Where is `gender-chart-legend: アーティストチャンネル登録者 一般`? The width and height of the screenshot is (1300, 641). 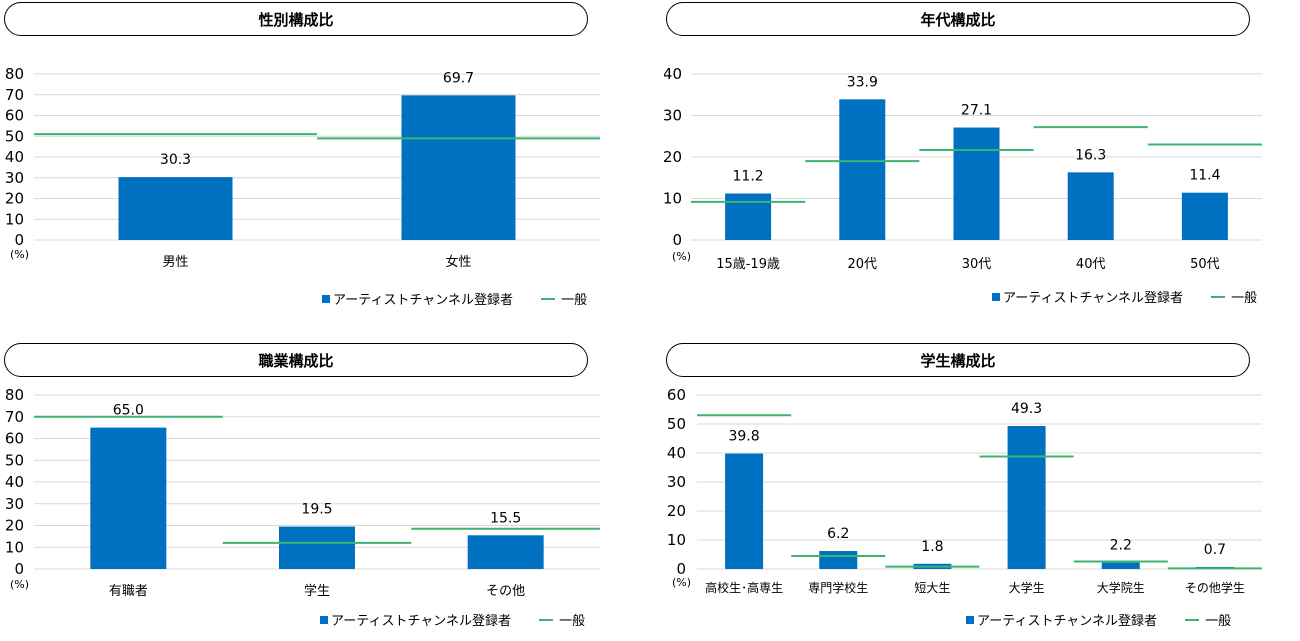
gender-chart-legend: アーティストチャンネル登録者 一般 is located at coordinates (454, 298).